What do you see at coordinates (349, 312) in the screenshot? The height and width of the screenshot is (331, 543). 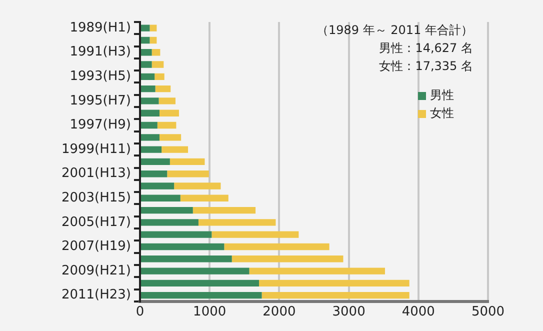 I see `x-tick-label: 3000` at bounding box center [349, 312].